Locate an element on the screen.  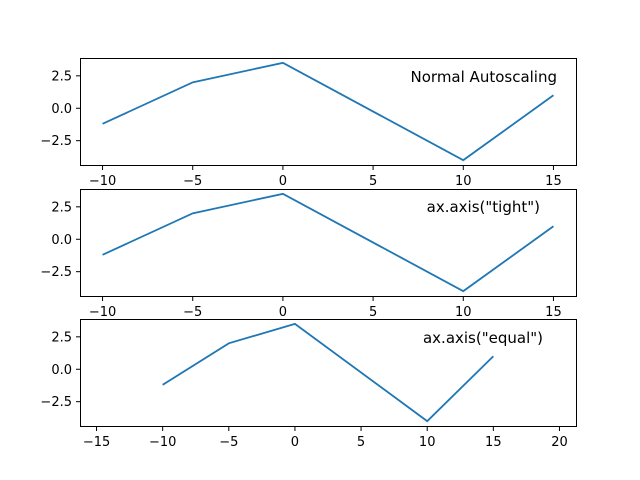
subplot-annotation: ax.axis("tight") is located at coordinates (483, 207).